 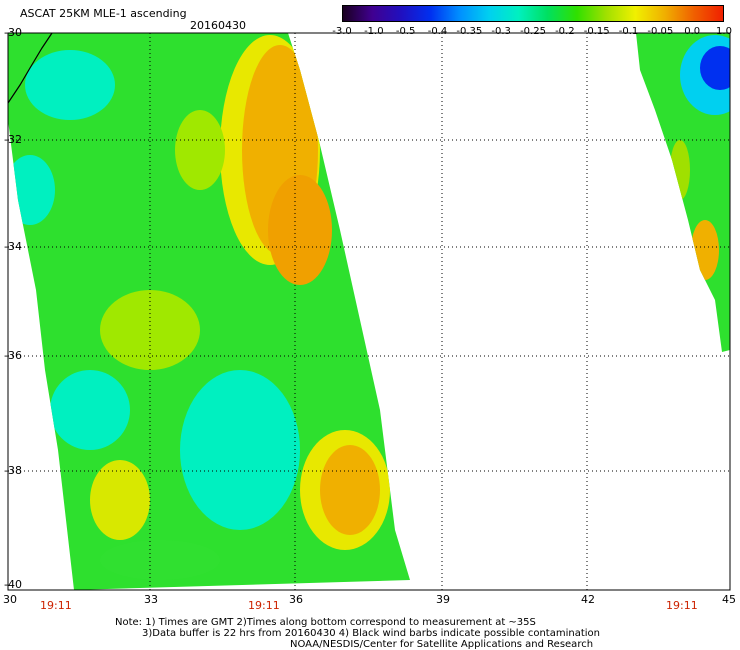 I want to click on swath-east, so click(x=683, y=192).